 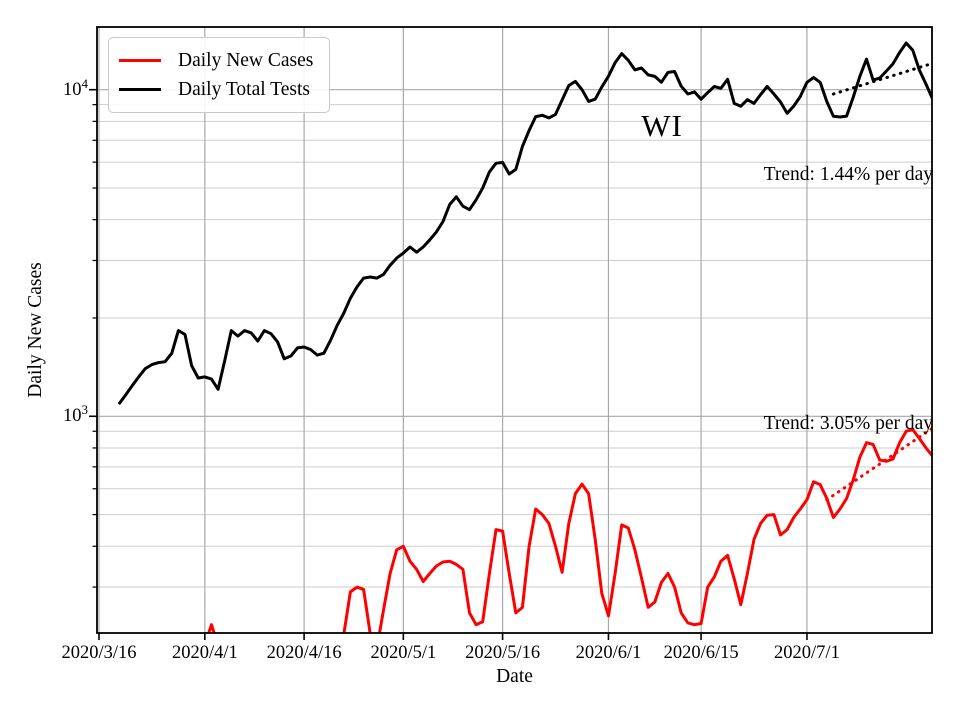 What do you see at coordinates (848, 174) in the screenshot?
I see `tests-trend-annotation: Trend: 1.44% per day` at bounding box center [848, 174].